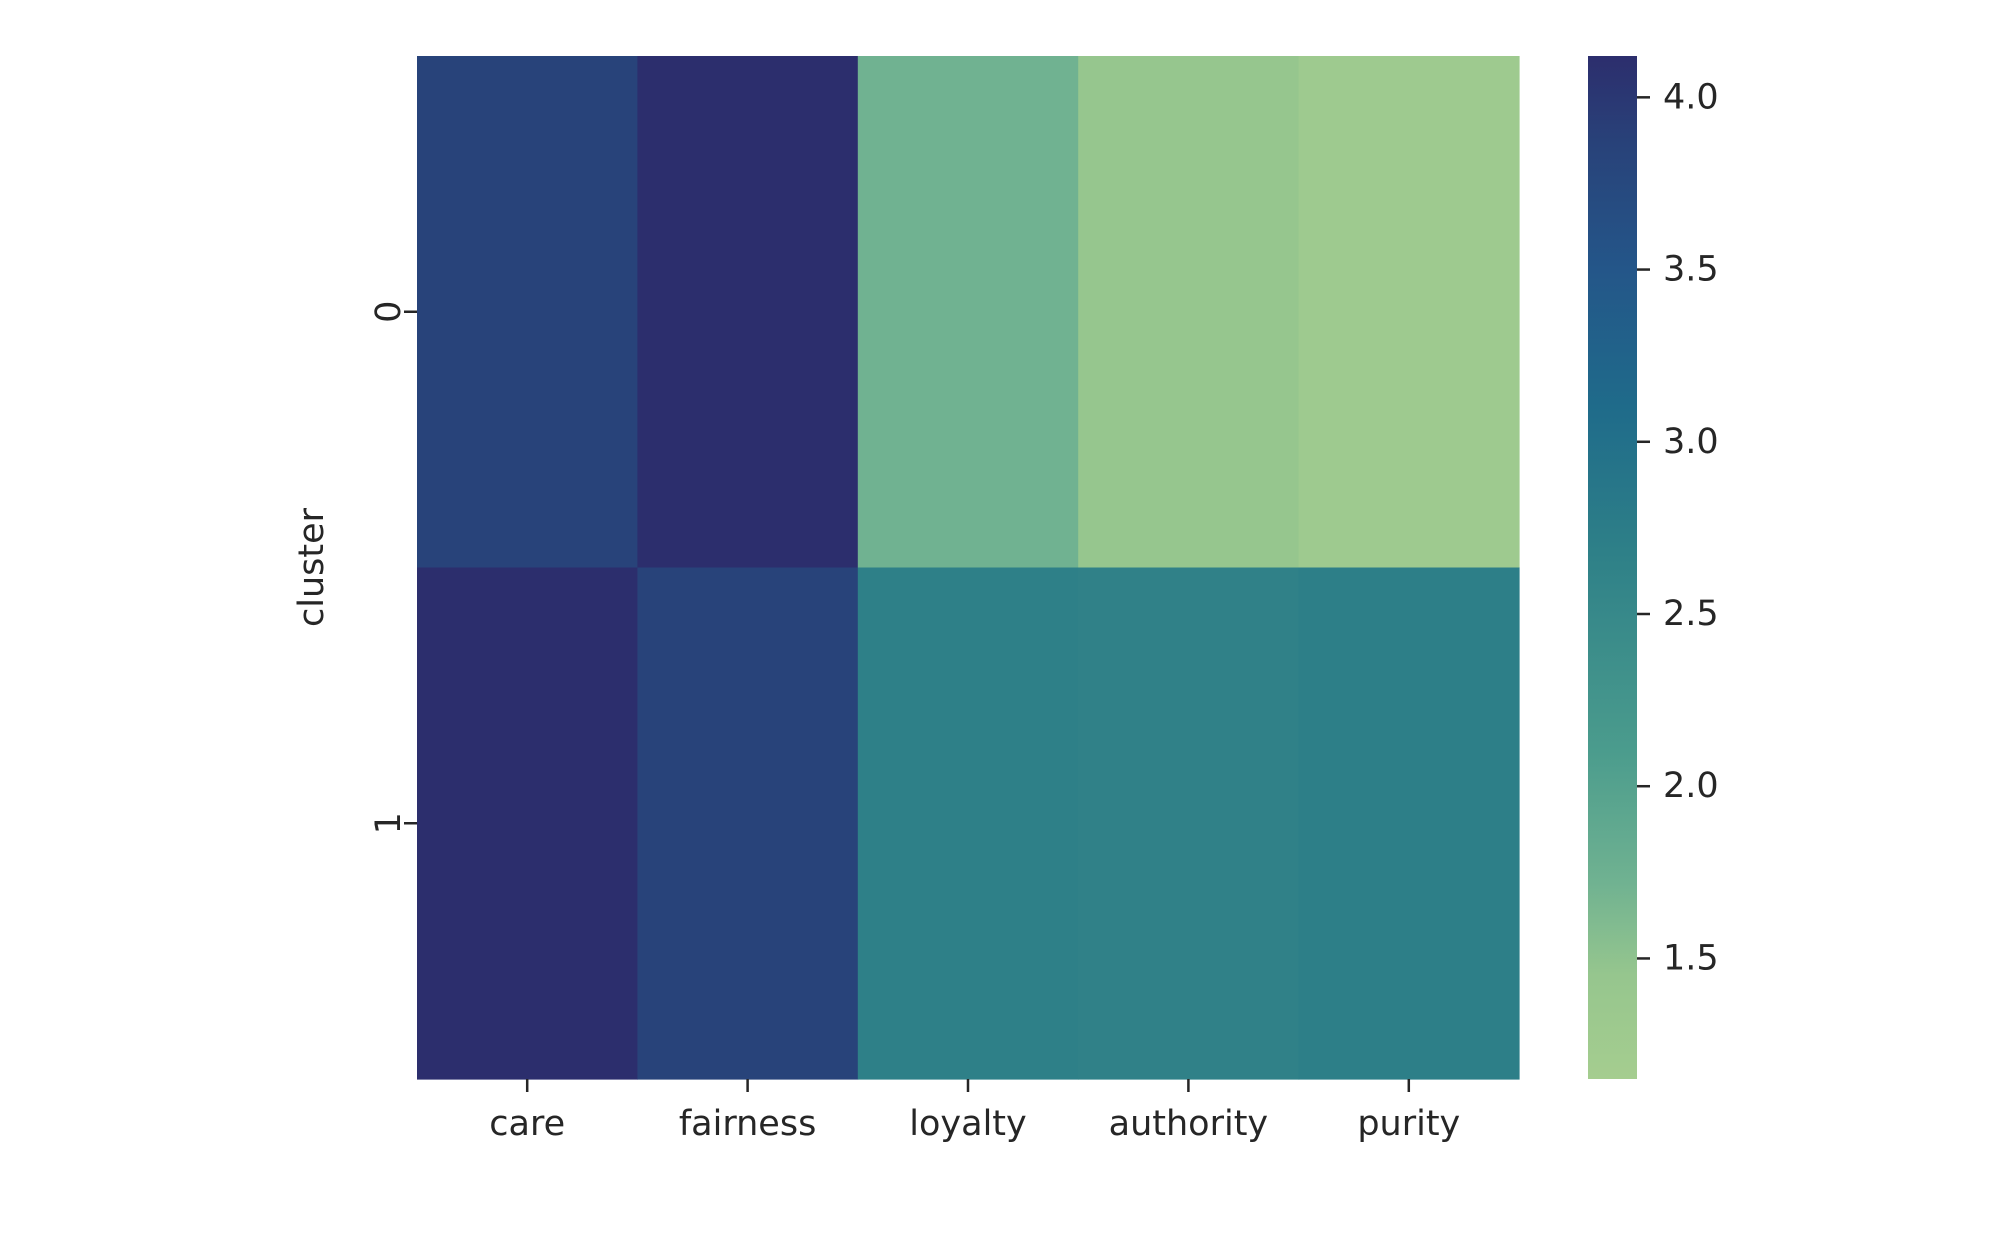 This screenshot has height=1237, width=2007. Describe the element at coordinates (1691, 442) in the screenshot. I see `colorbar-tick-label: 3.0` at that location.